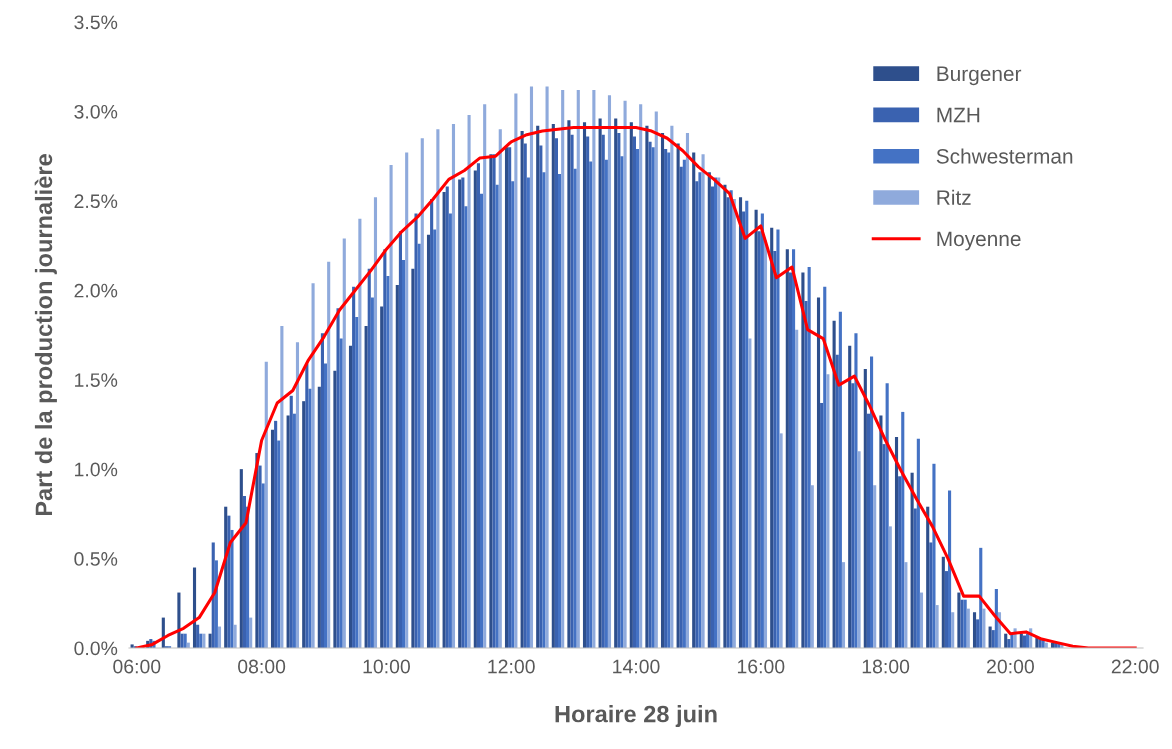  What do you see at coordinates (262, 666) in the screenshot?
I see `x-tick-label: 08:00` at bounding box center [262, 666].